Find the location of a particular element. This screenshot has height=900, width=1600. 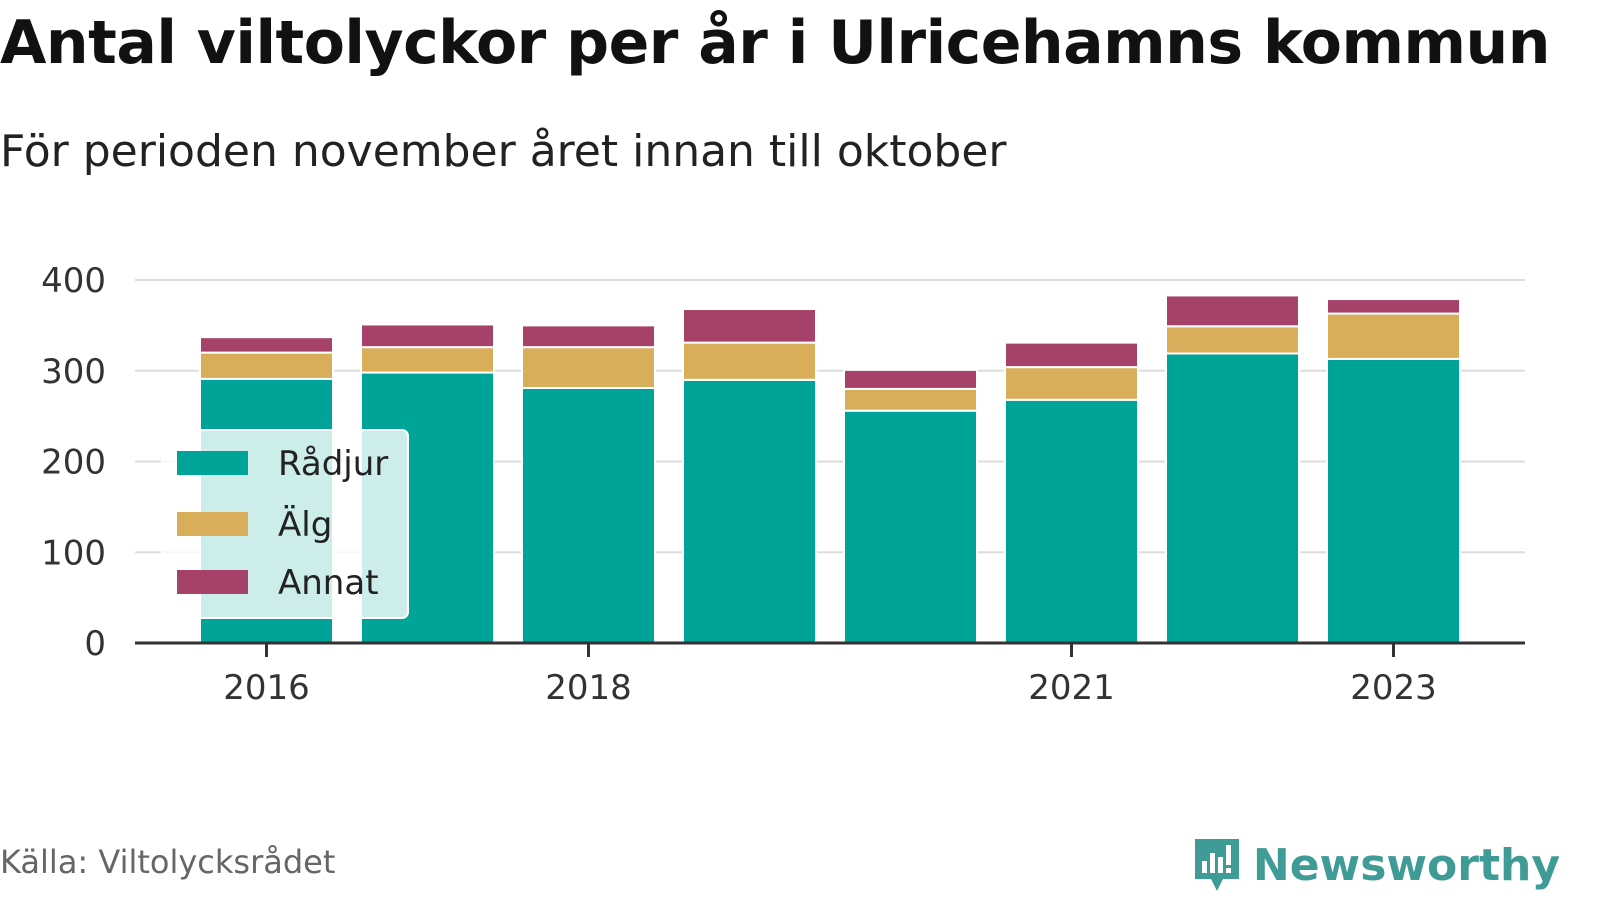

brand-name: Newsworthy is located at coordinates (1406, 865).